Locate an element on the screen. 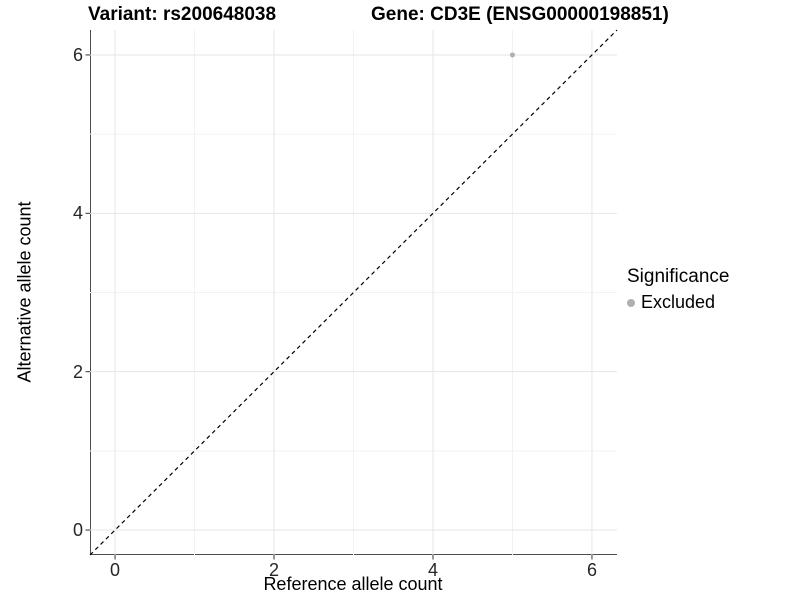  x-tick-label: 2 is located at coordinates (274, 570).